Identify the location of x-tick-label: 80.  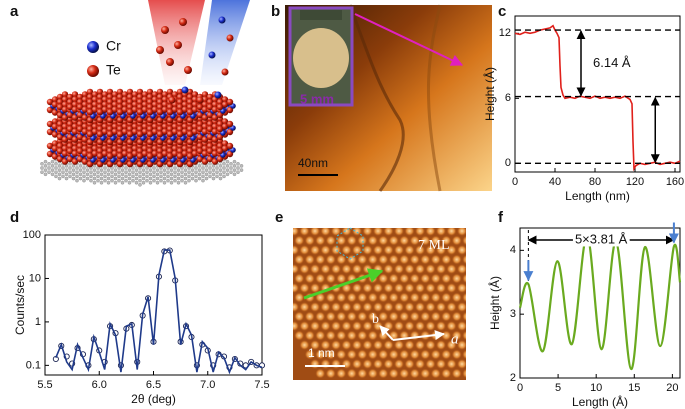
(595, 182).